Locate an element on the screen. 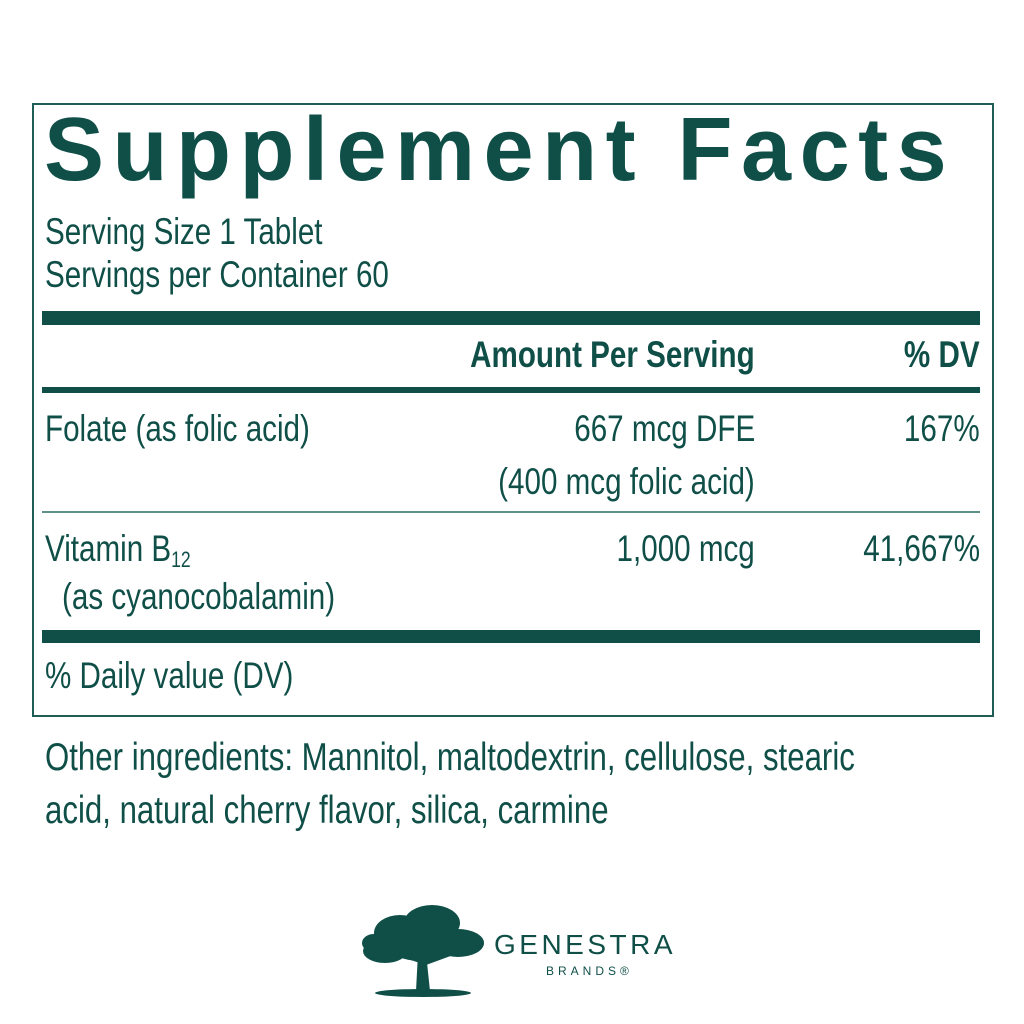 The width and height of the screenshot is (1024, 1024). row-b12-name-text: Vitamin B is located at coordinates (108, 548).